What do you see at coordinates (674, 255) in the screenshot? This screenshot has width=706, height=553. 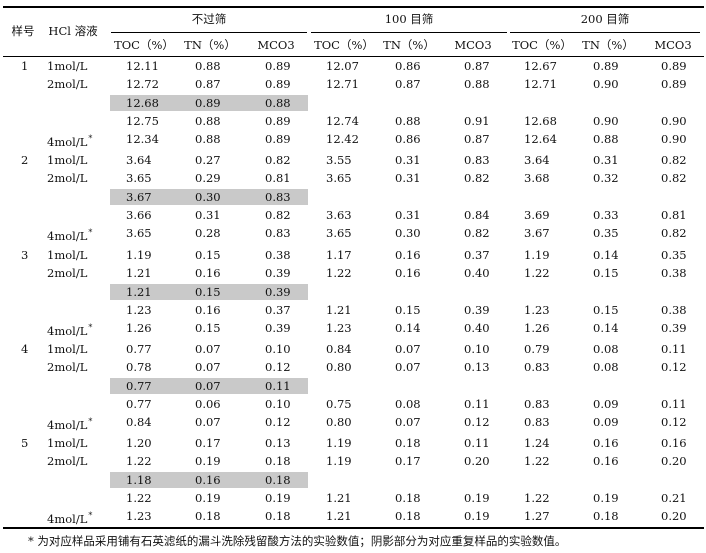 I see `table-cell: 0.35` at bounding box center [674, 255].